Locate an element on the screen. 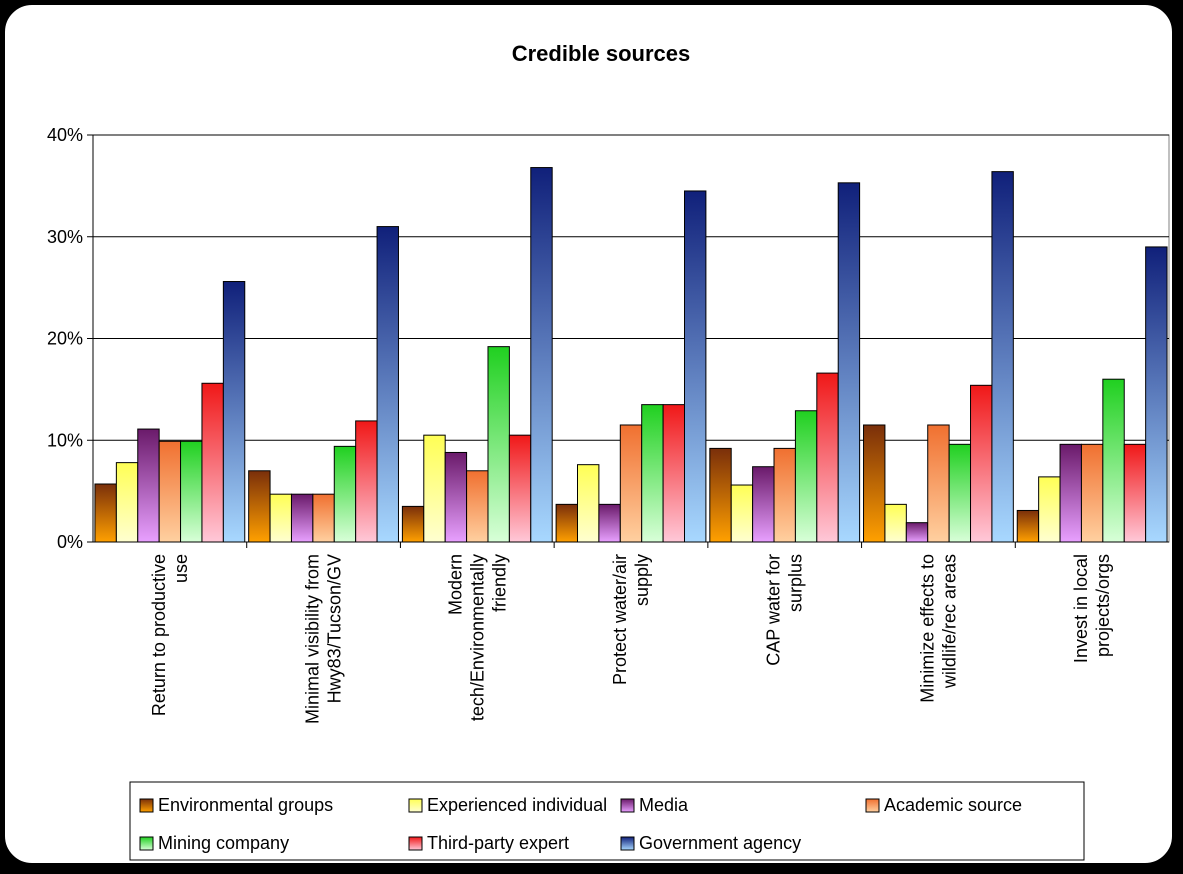 This screenshot has width=1183, height=874. category-label: Return to productive use is located at coordinates (170, 635).